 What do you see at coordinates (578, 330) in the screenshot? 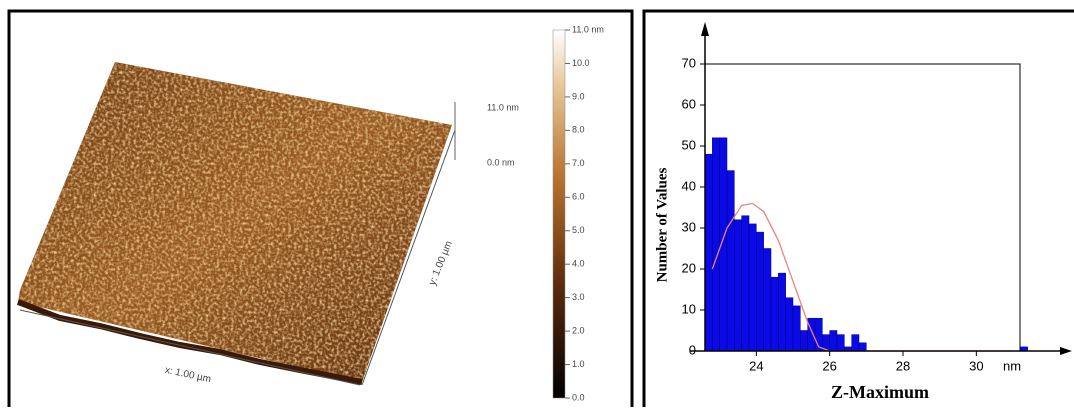
I see `colorbar-tick-label: 2.0` at bounding box center [578, 330].